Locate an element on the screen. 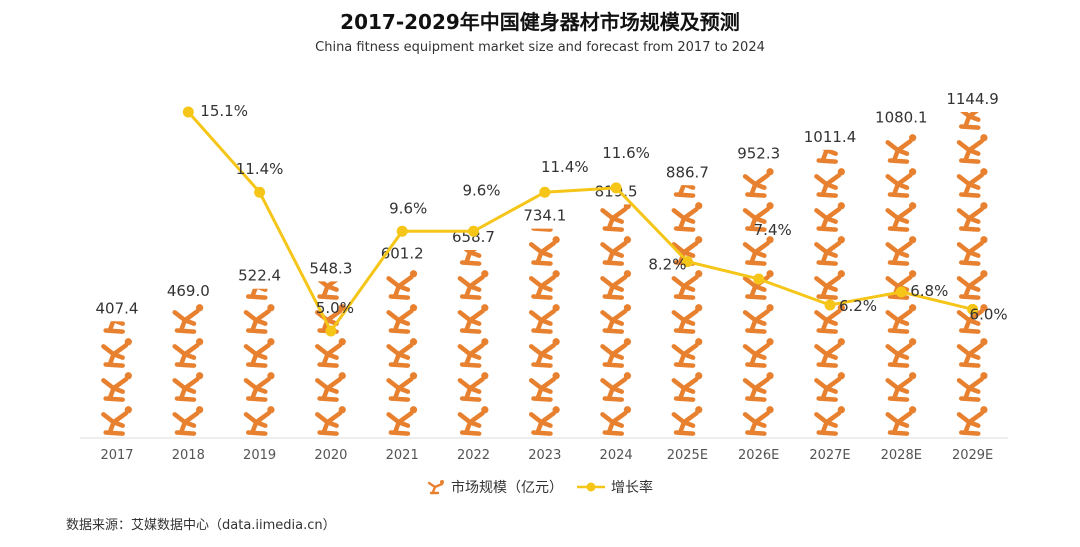 This screenshot has width=1080, height=547. legend-item-growth-rate: 增长率 is located at coordinates (615, 487).